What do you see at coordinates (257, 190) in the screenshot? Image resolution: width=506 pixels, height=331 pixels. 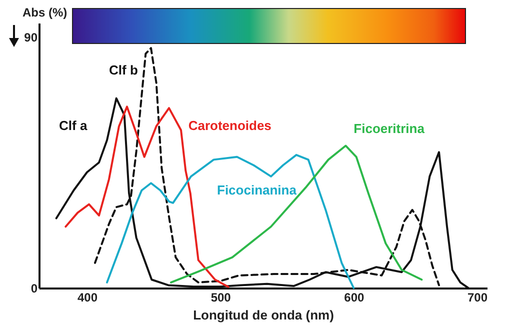 I see `series-label: Ficocinanina` at bounding box center [257, 190].